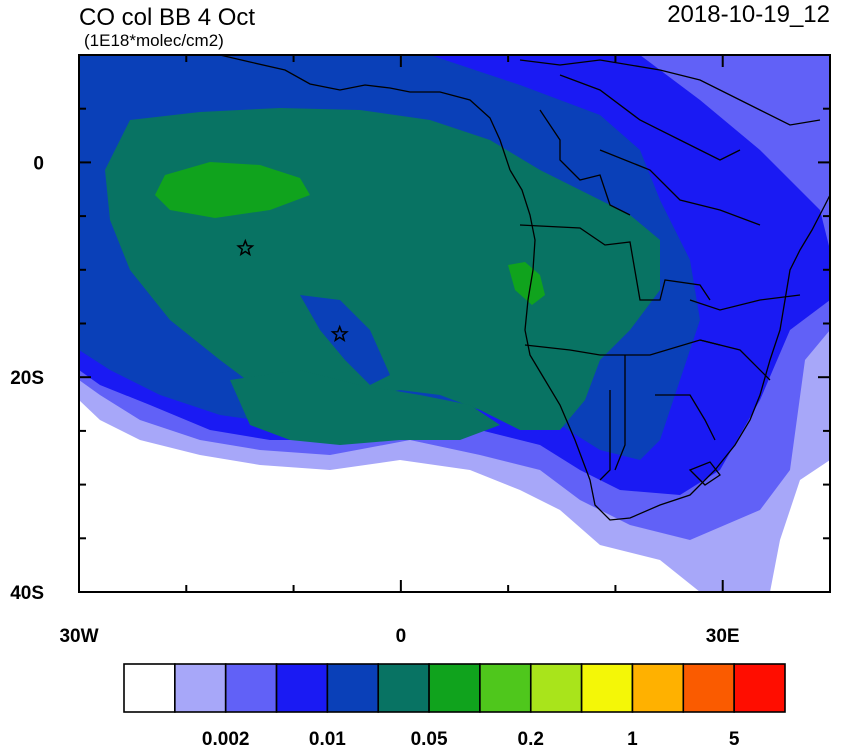 The width and height of the screenshot is (850, 747). I want to click on colorbar-label: 0.002, so click(226, 738).